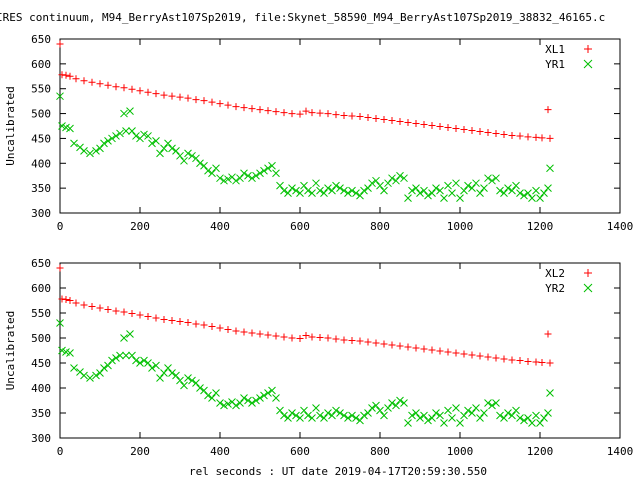  Describe the element at coordinates (41, 64) in the screenshot. I see `y-tick-label: 600` at that location.